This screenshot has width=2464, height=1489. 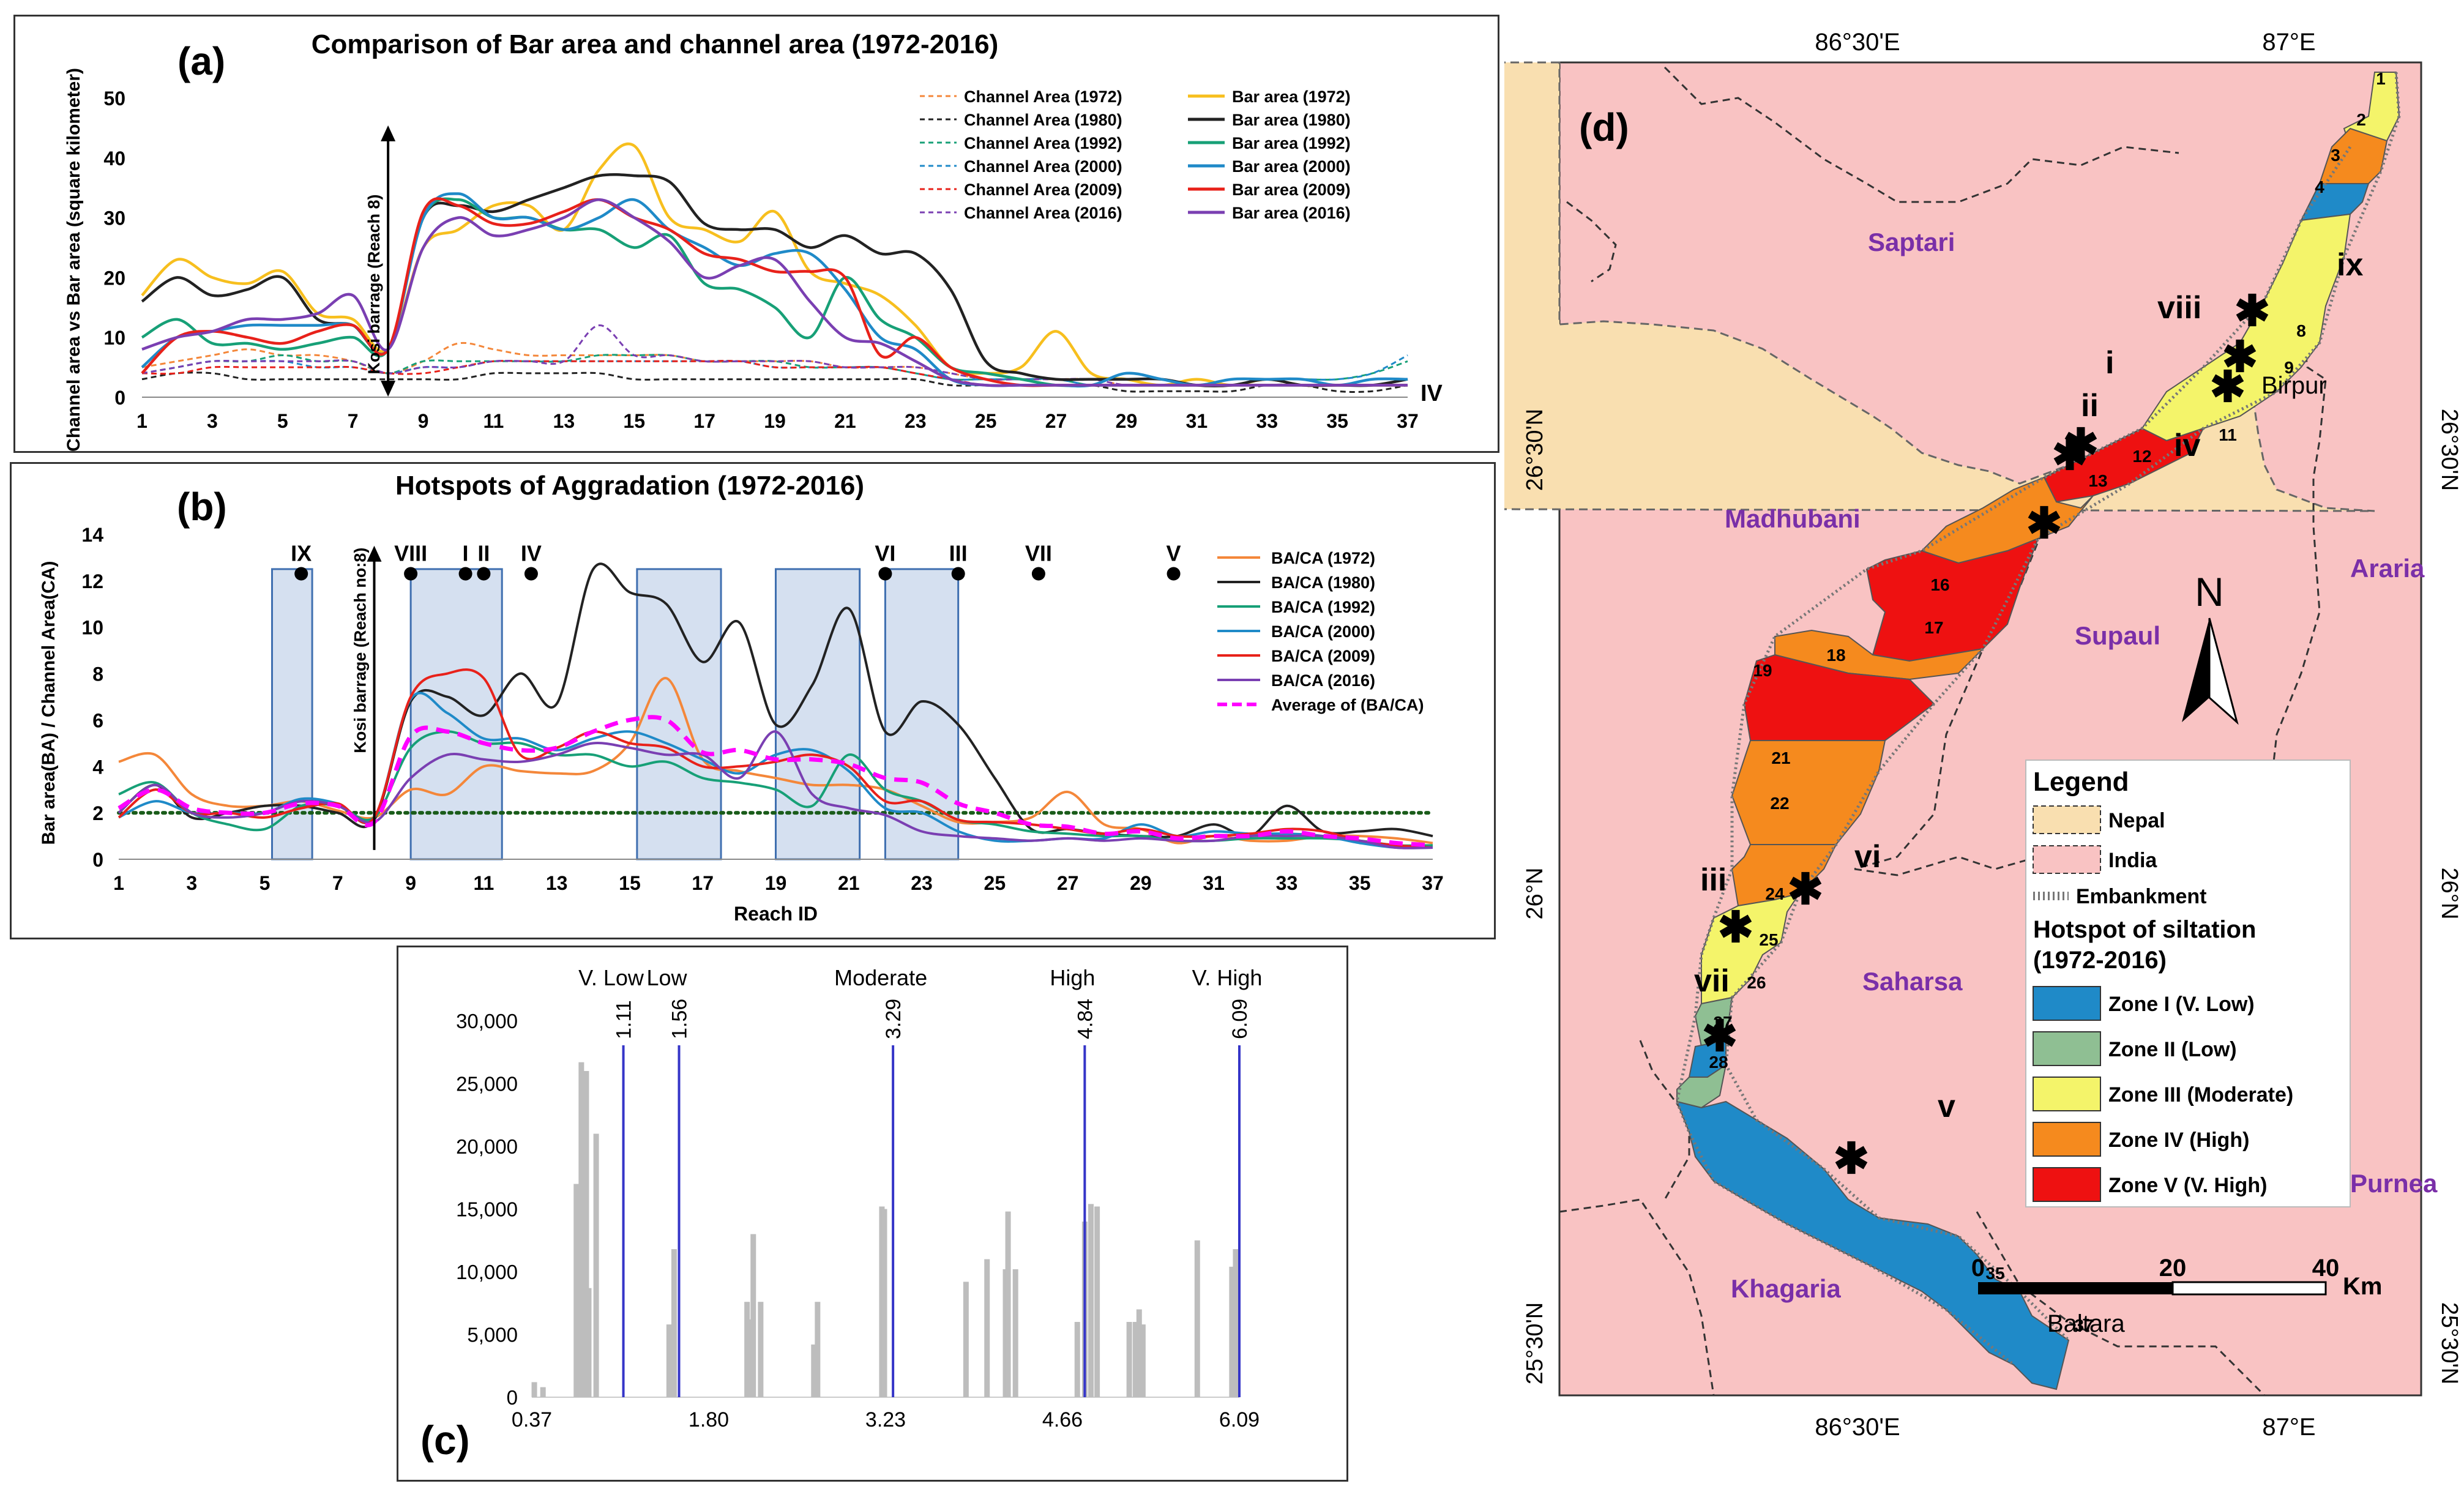 What do you see at coordinates (1072, 977) in the screenshot?
I see `break-class-label: High` at bounding box center [1072, 977].